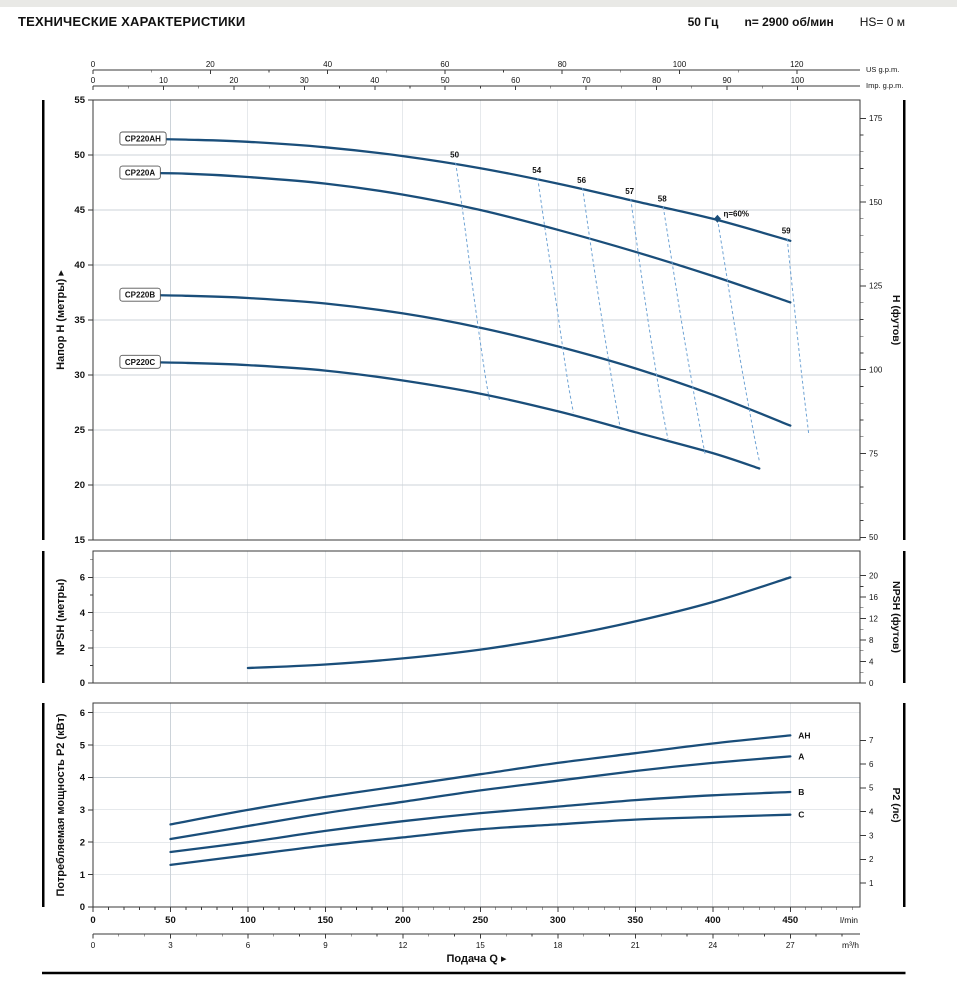  I want to click on curve-CP220B, so click(480, 822).